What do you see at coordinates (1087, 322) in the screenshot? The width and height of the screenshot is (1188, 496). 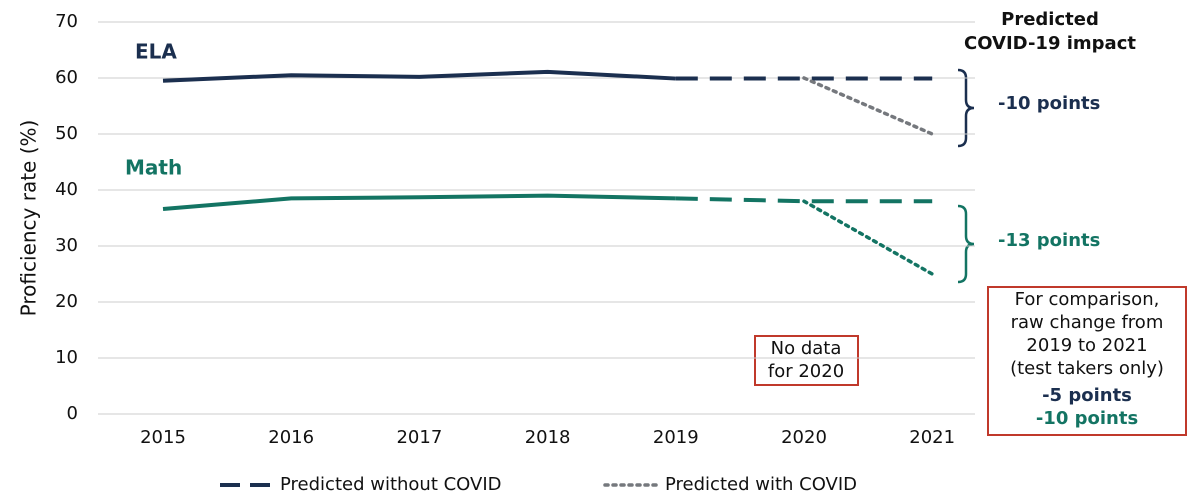 I see `annotation: raw change from` at bounding box center [1087, 322].